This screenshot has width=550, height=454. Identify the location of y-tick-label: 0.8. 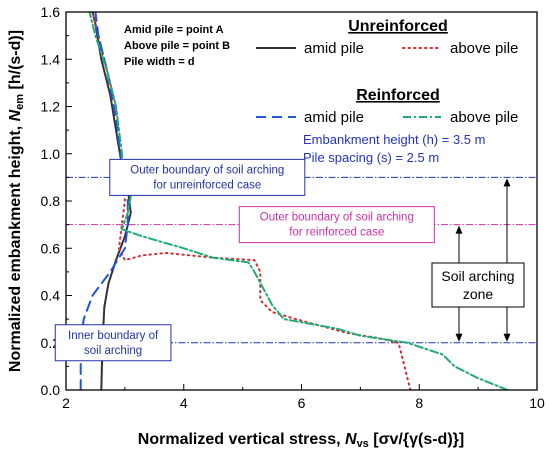
(51, 201).